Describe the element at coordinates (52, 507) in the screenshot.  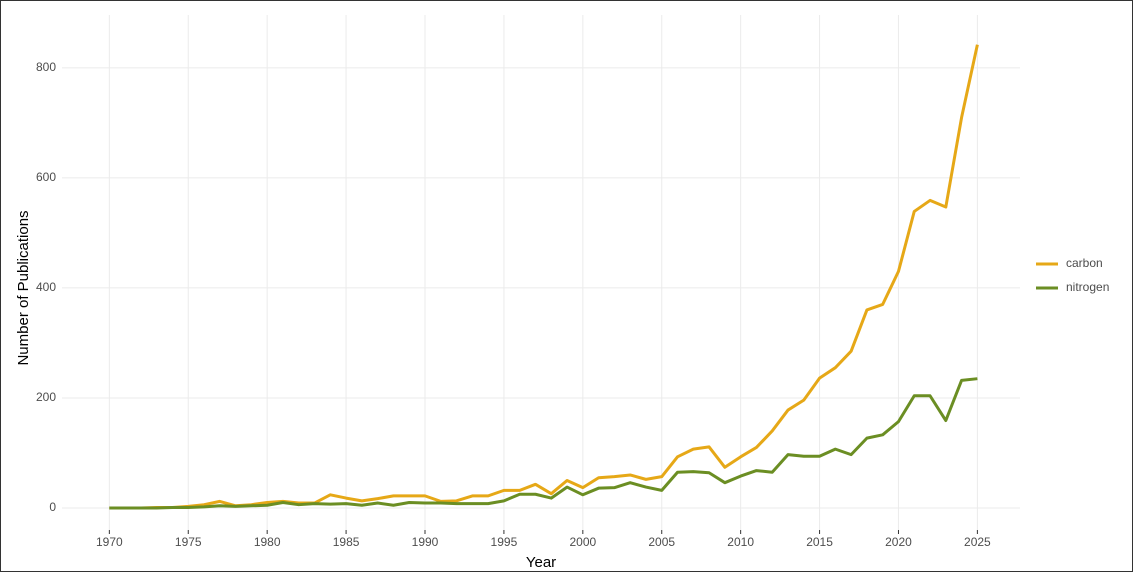
I see `y-tick-label: 0` at that location.